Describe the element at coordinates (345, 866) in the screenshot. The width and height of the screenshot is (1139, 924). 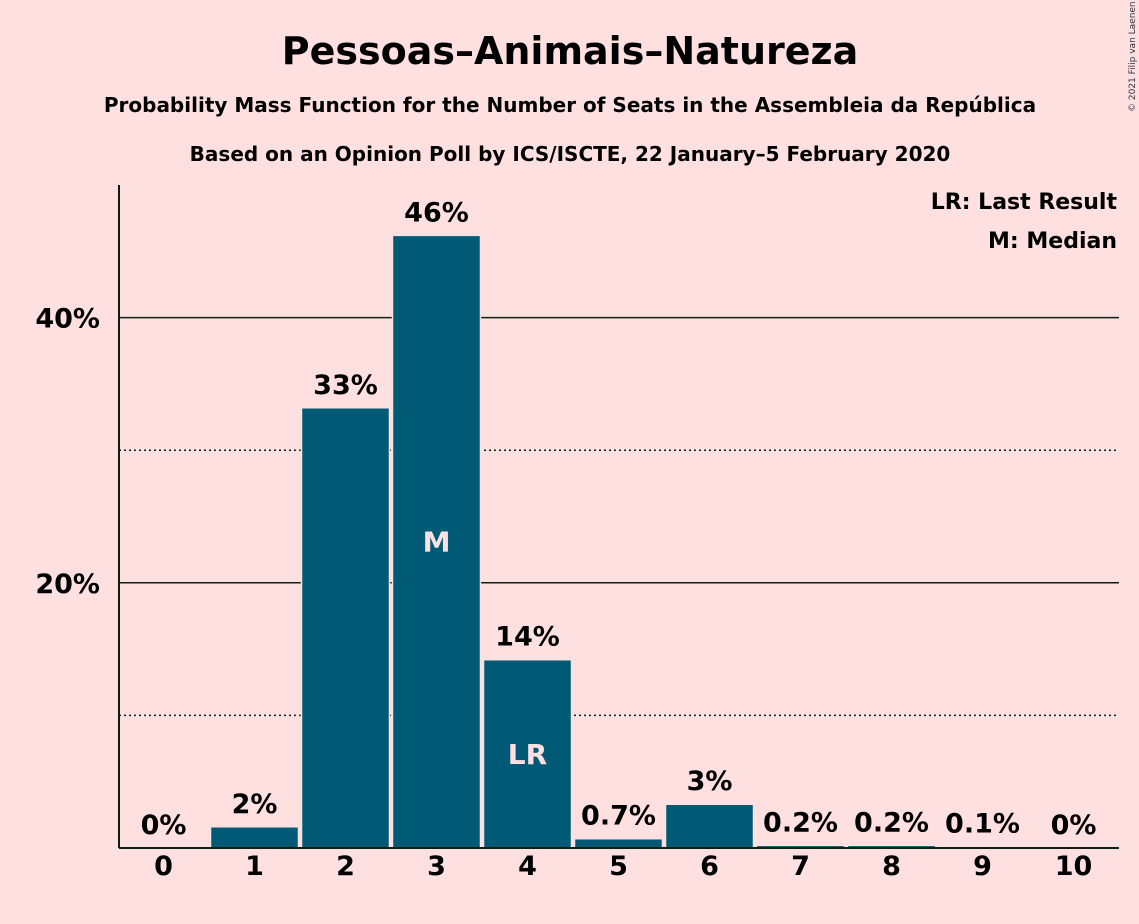
I see `x-tick-label: 2` at that location.